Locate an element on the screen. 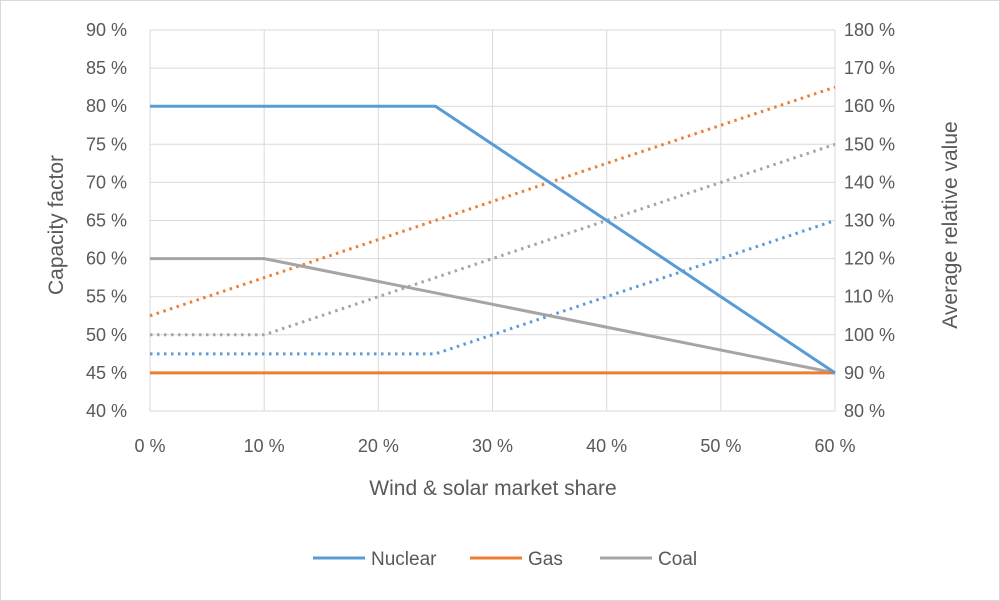 This screenshot has height=601, width=1000. y-tick-label: 45 % is located at coordinates (106, 373).